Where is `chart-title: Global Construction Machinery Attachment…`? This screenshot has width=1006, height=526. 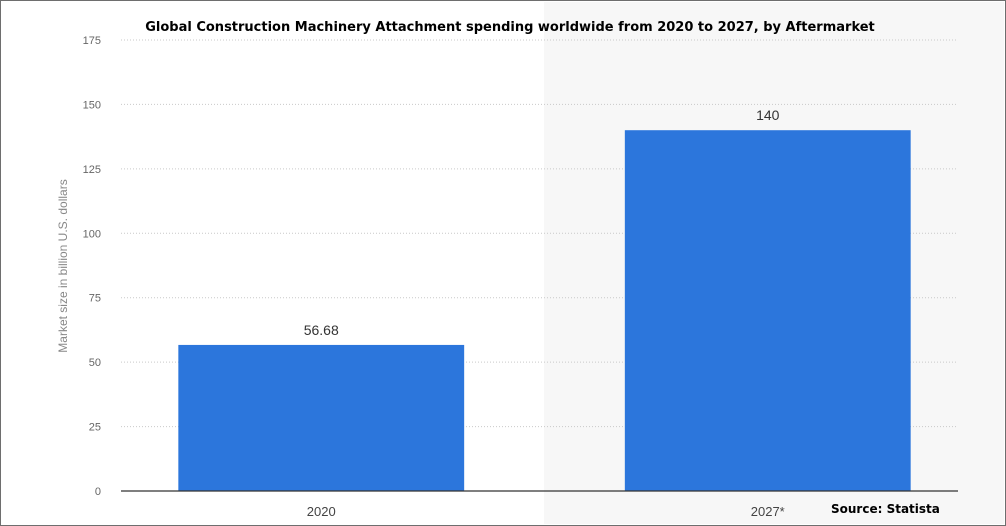
chart-title: Global Construction Machinery Attachment… is located at coordinates (510, 27).